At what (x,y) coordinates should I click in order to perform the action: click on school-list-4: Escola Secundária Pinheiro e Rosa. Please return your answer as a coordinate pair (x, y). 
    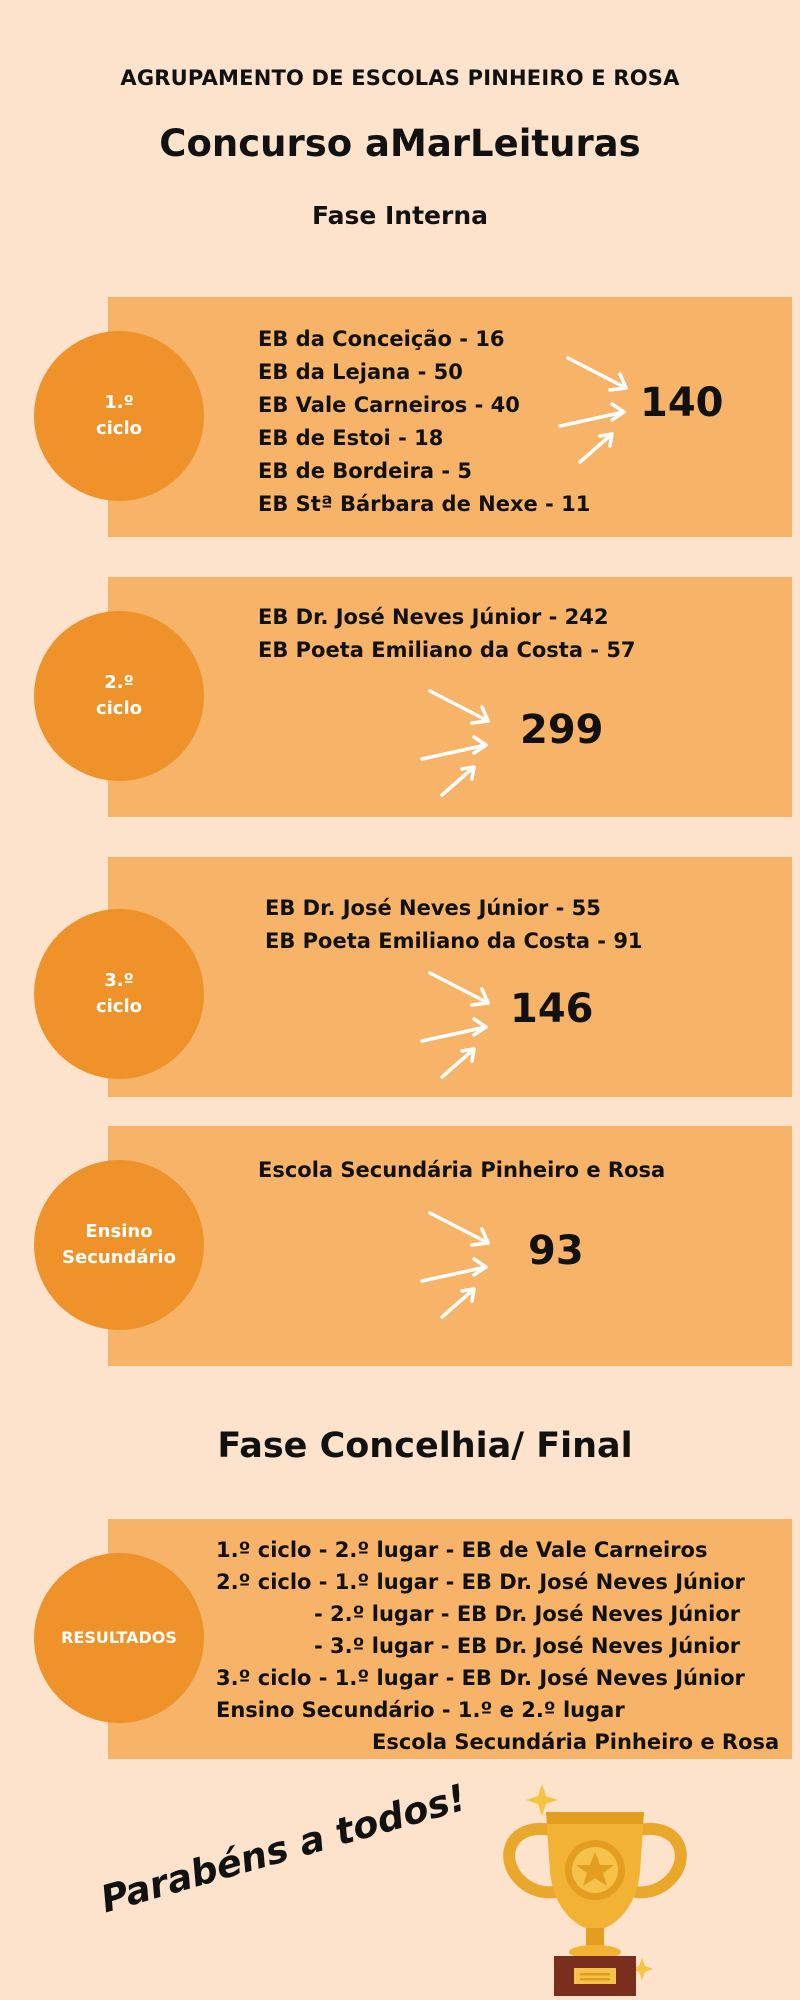
    Looking at the image, I should click on (461, 1170).